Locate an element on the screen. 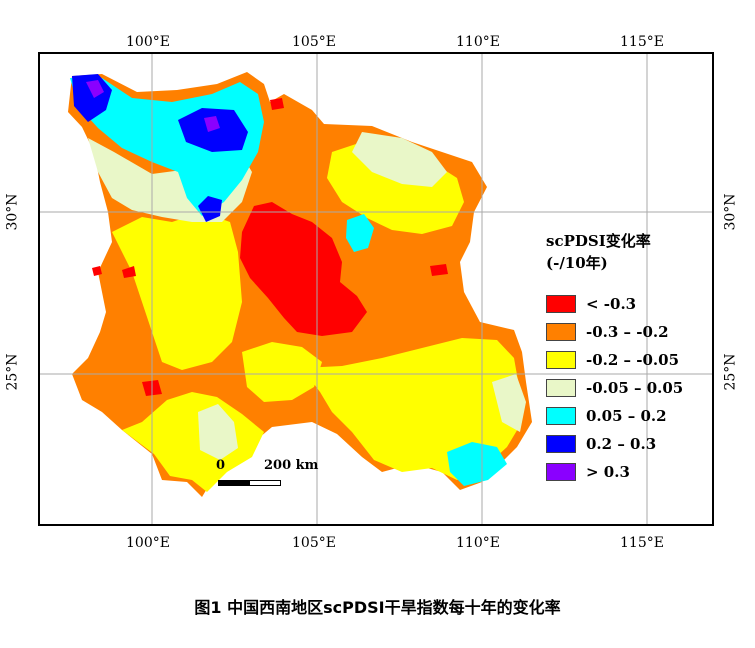 This screenshot has height=648, width=755. lat-label-right-25: 25°N is located at coordinates (730, 372).